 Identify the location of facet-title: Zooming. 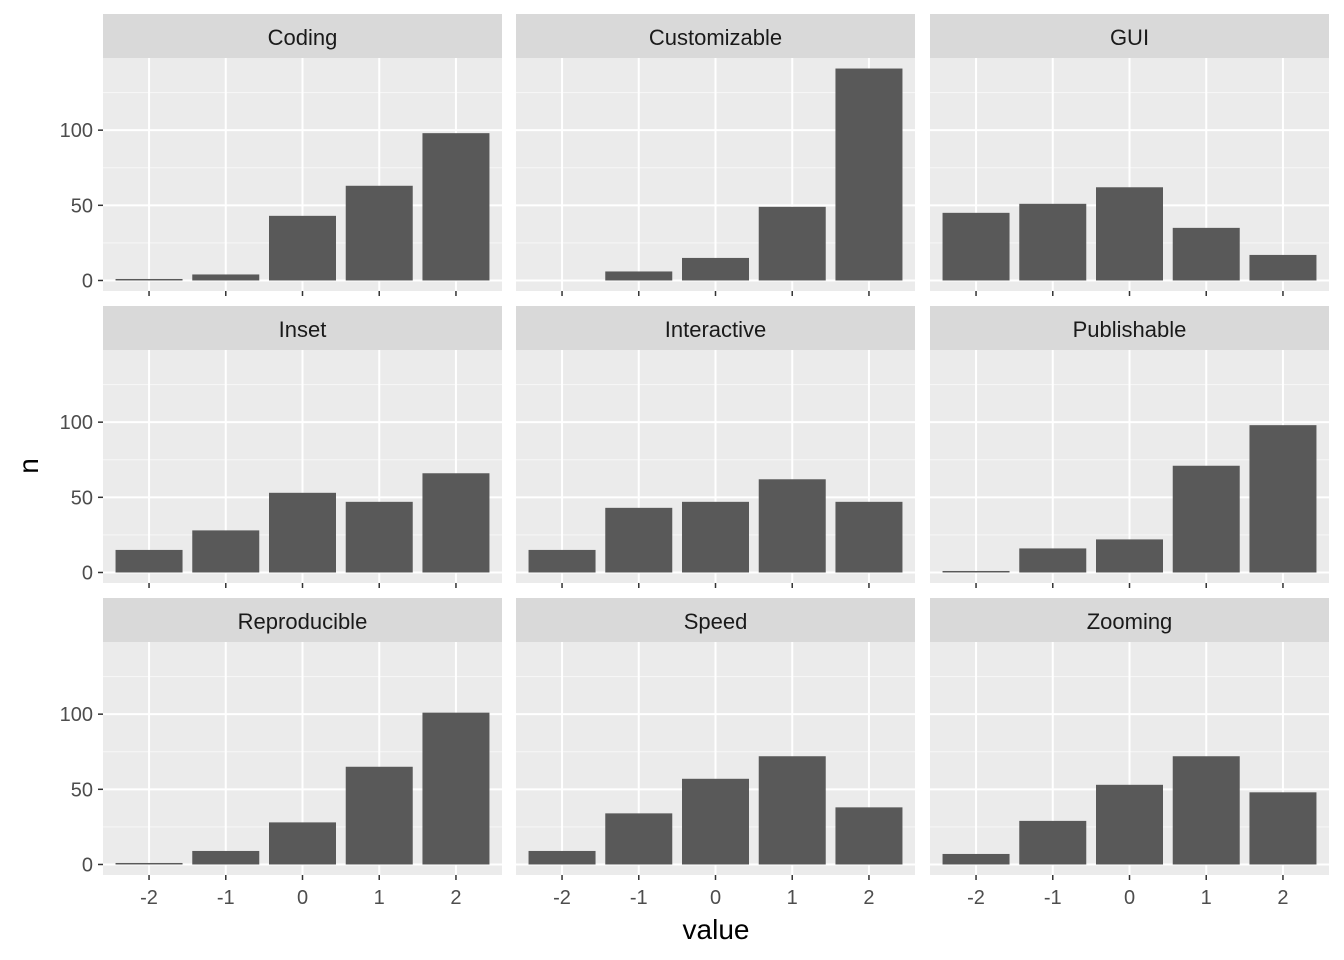
(1130, 621).